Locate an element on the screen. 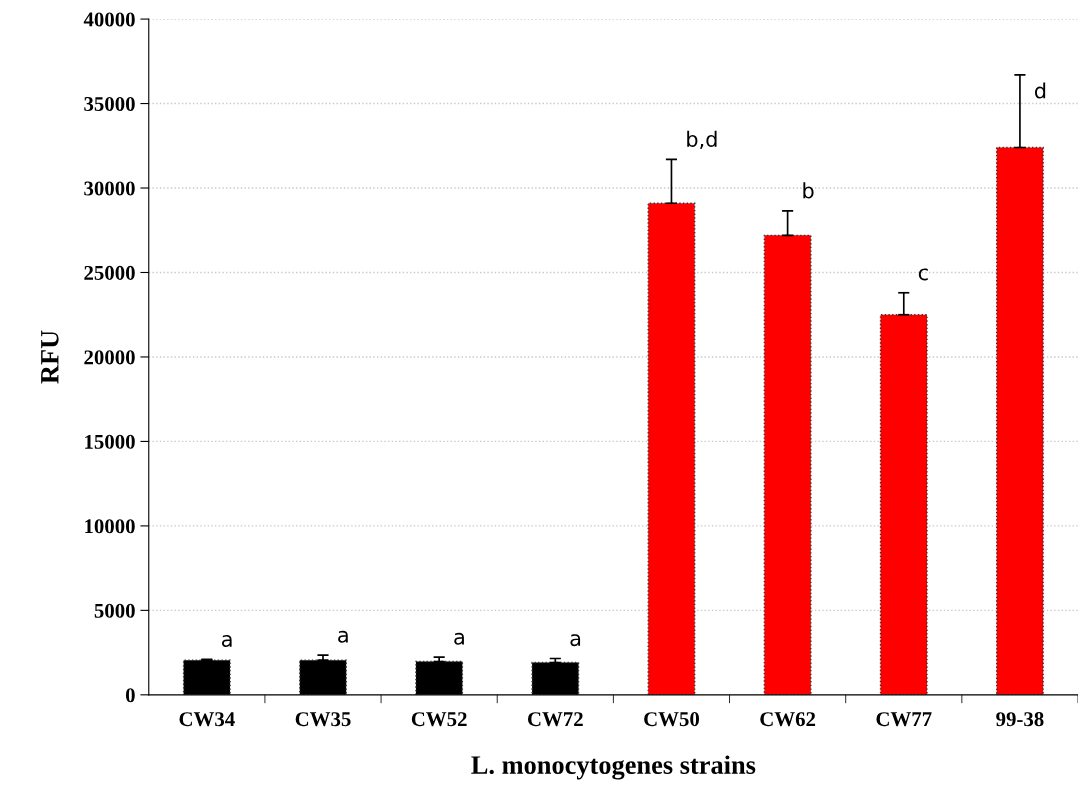 This screenshot has height=795, width=1078. x-tick-label: 99-38 is located at coordinates (1020, 719).